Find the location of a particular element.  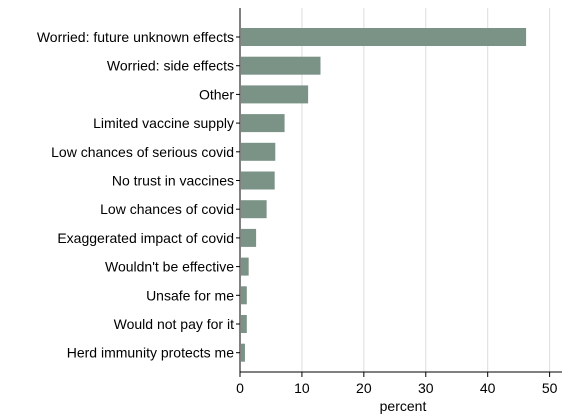

category-label-9: Unsafe for me is located at coordinates (190, 295).